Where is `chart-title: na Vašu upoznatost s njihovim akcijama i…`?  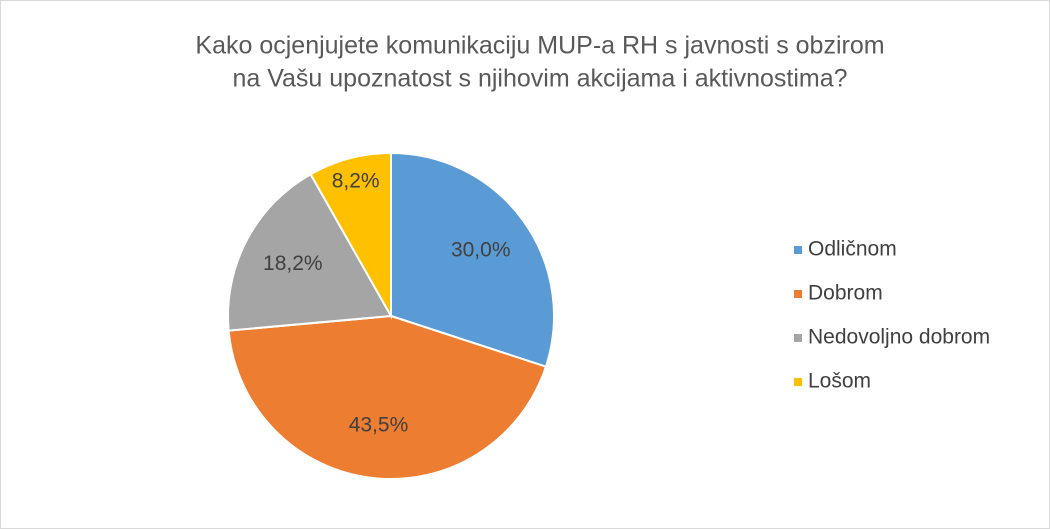 chart-title: na Vašu upoznatost s njihovim akcijama i… is located at coordinates (539, 79).